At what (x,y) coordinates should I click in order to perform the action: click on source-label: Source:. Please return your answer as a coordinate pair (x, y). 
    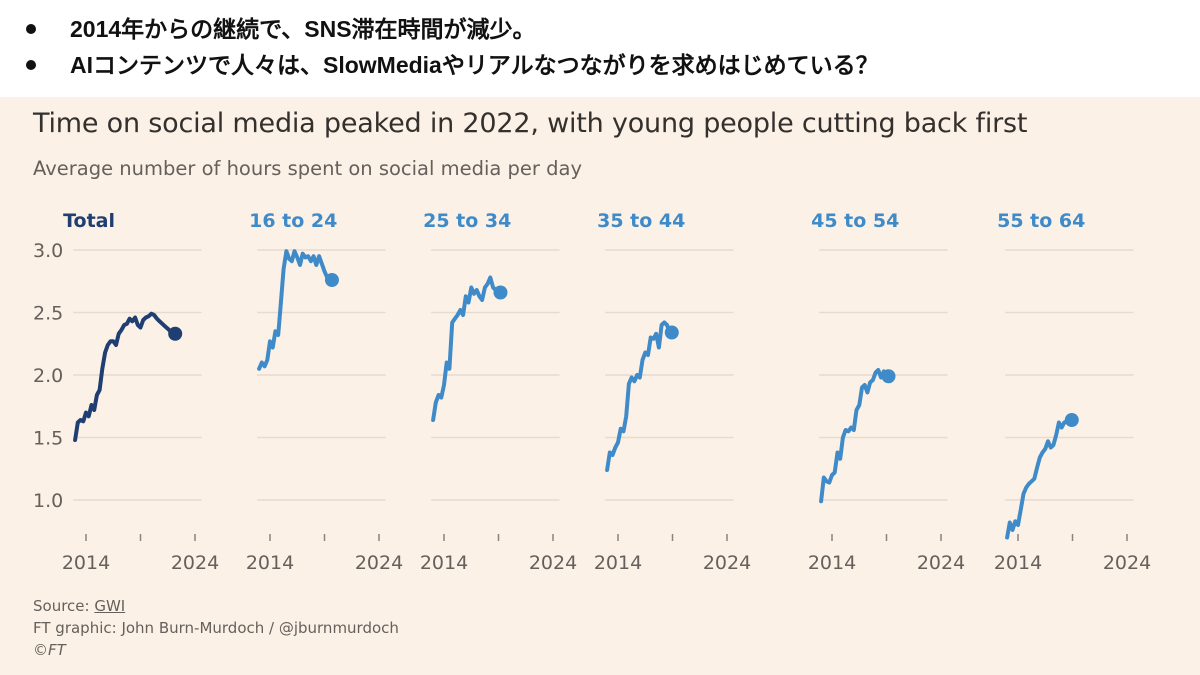
    Looking at the image, I should click on (64, 606).